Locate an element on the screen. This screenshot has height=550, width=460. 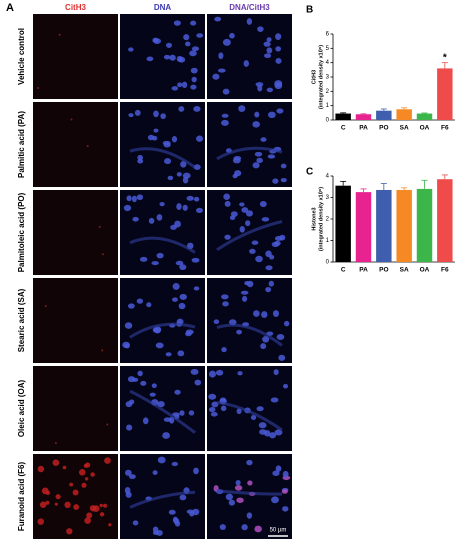
x-tick-label: OA is located at coordinates (425, 128).